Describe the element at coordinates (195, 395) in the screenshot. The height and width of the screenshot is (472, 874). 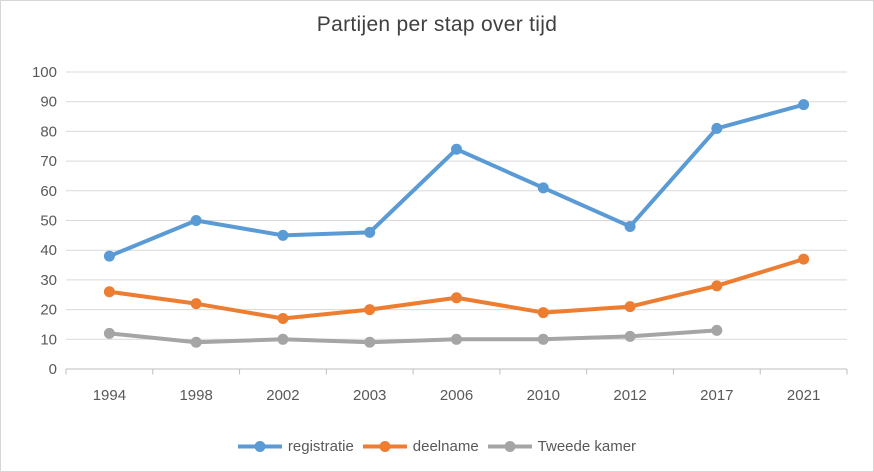
I see `x-tick-label: 1998` at that location.